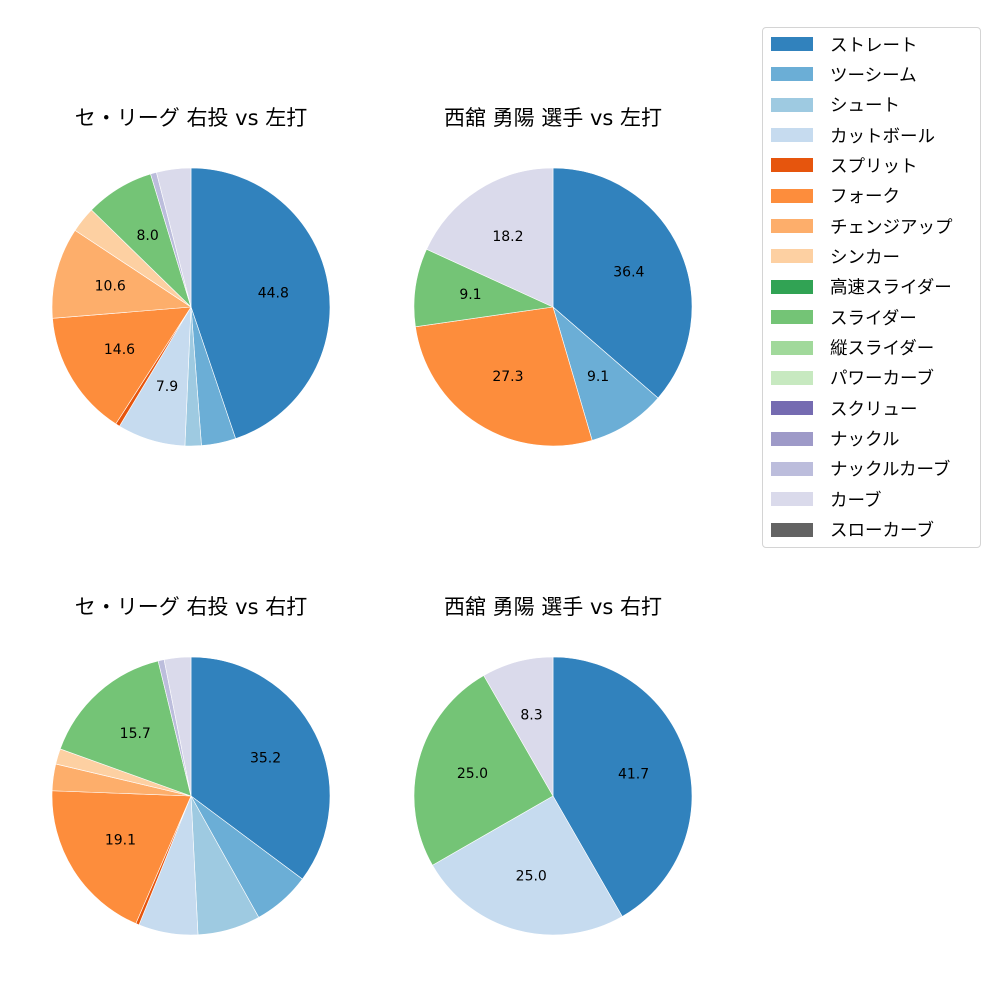 This screenshot has width=1000, height=1000. I want to click on legend-label: ナックルカーブ, so click(890, 470).